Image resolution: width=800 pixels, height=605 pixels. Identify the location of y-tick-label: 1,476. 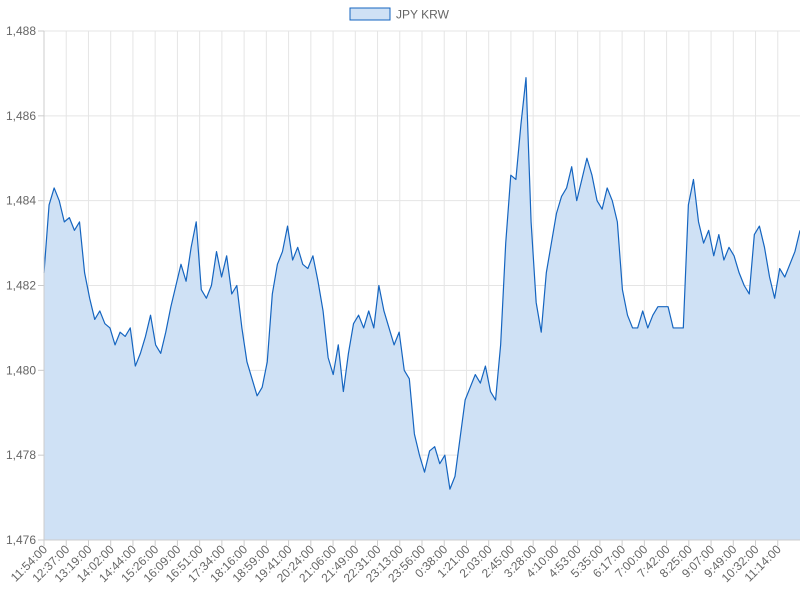
(21, 540).